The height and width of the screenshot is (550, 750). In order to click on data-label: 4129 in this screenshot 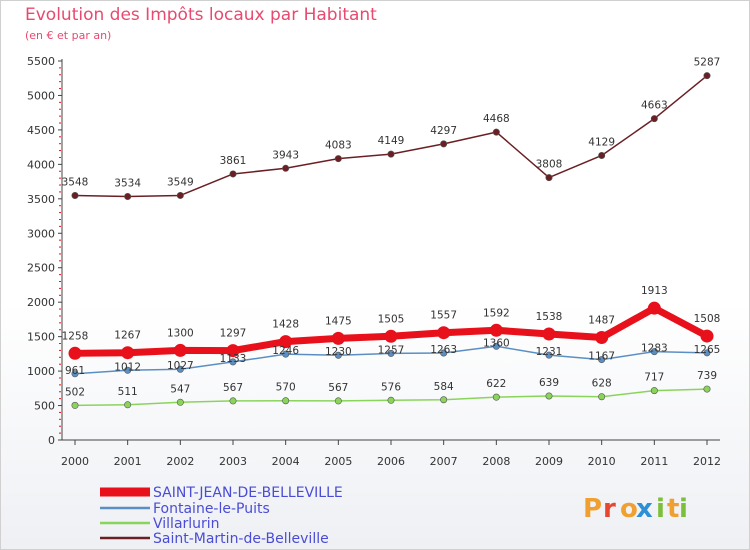, I will do `click(601, 142)`.